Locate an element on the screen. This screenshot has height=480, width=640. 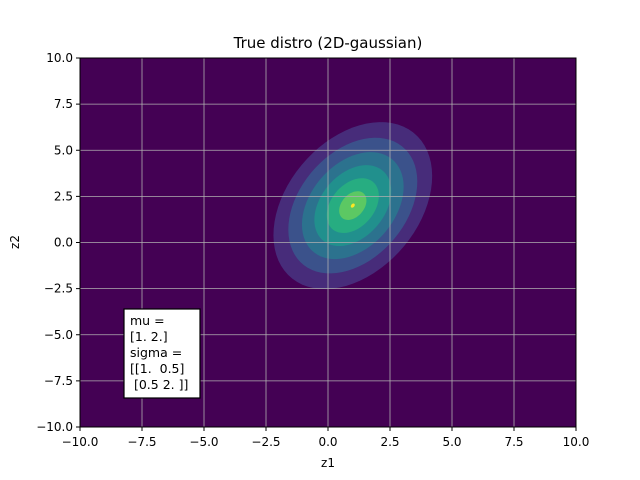
x-tick-label: −5.0 is located at coordinates (203, 442).